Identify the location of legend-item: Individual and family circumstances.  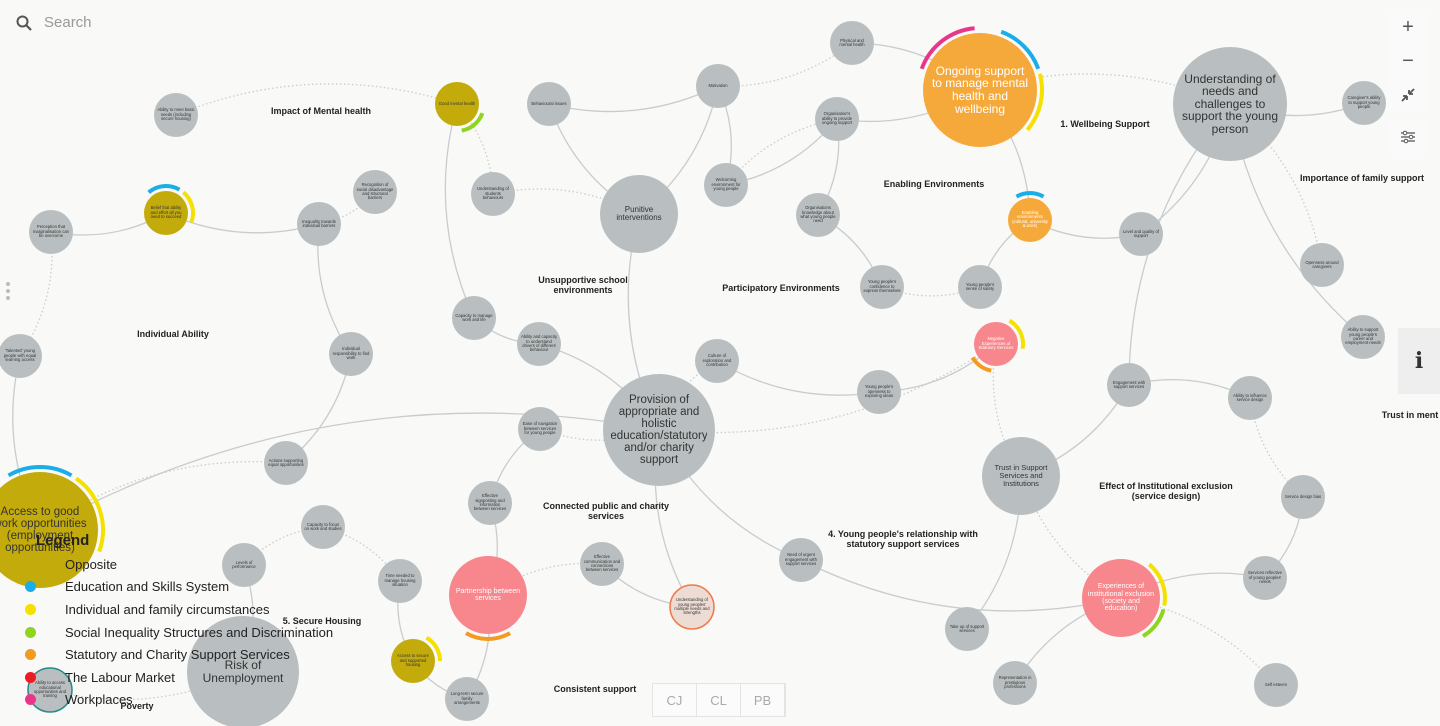
(178, 609).